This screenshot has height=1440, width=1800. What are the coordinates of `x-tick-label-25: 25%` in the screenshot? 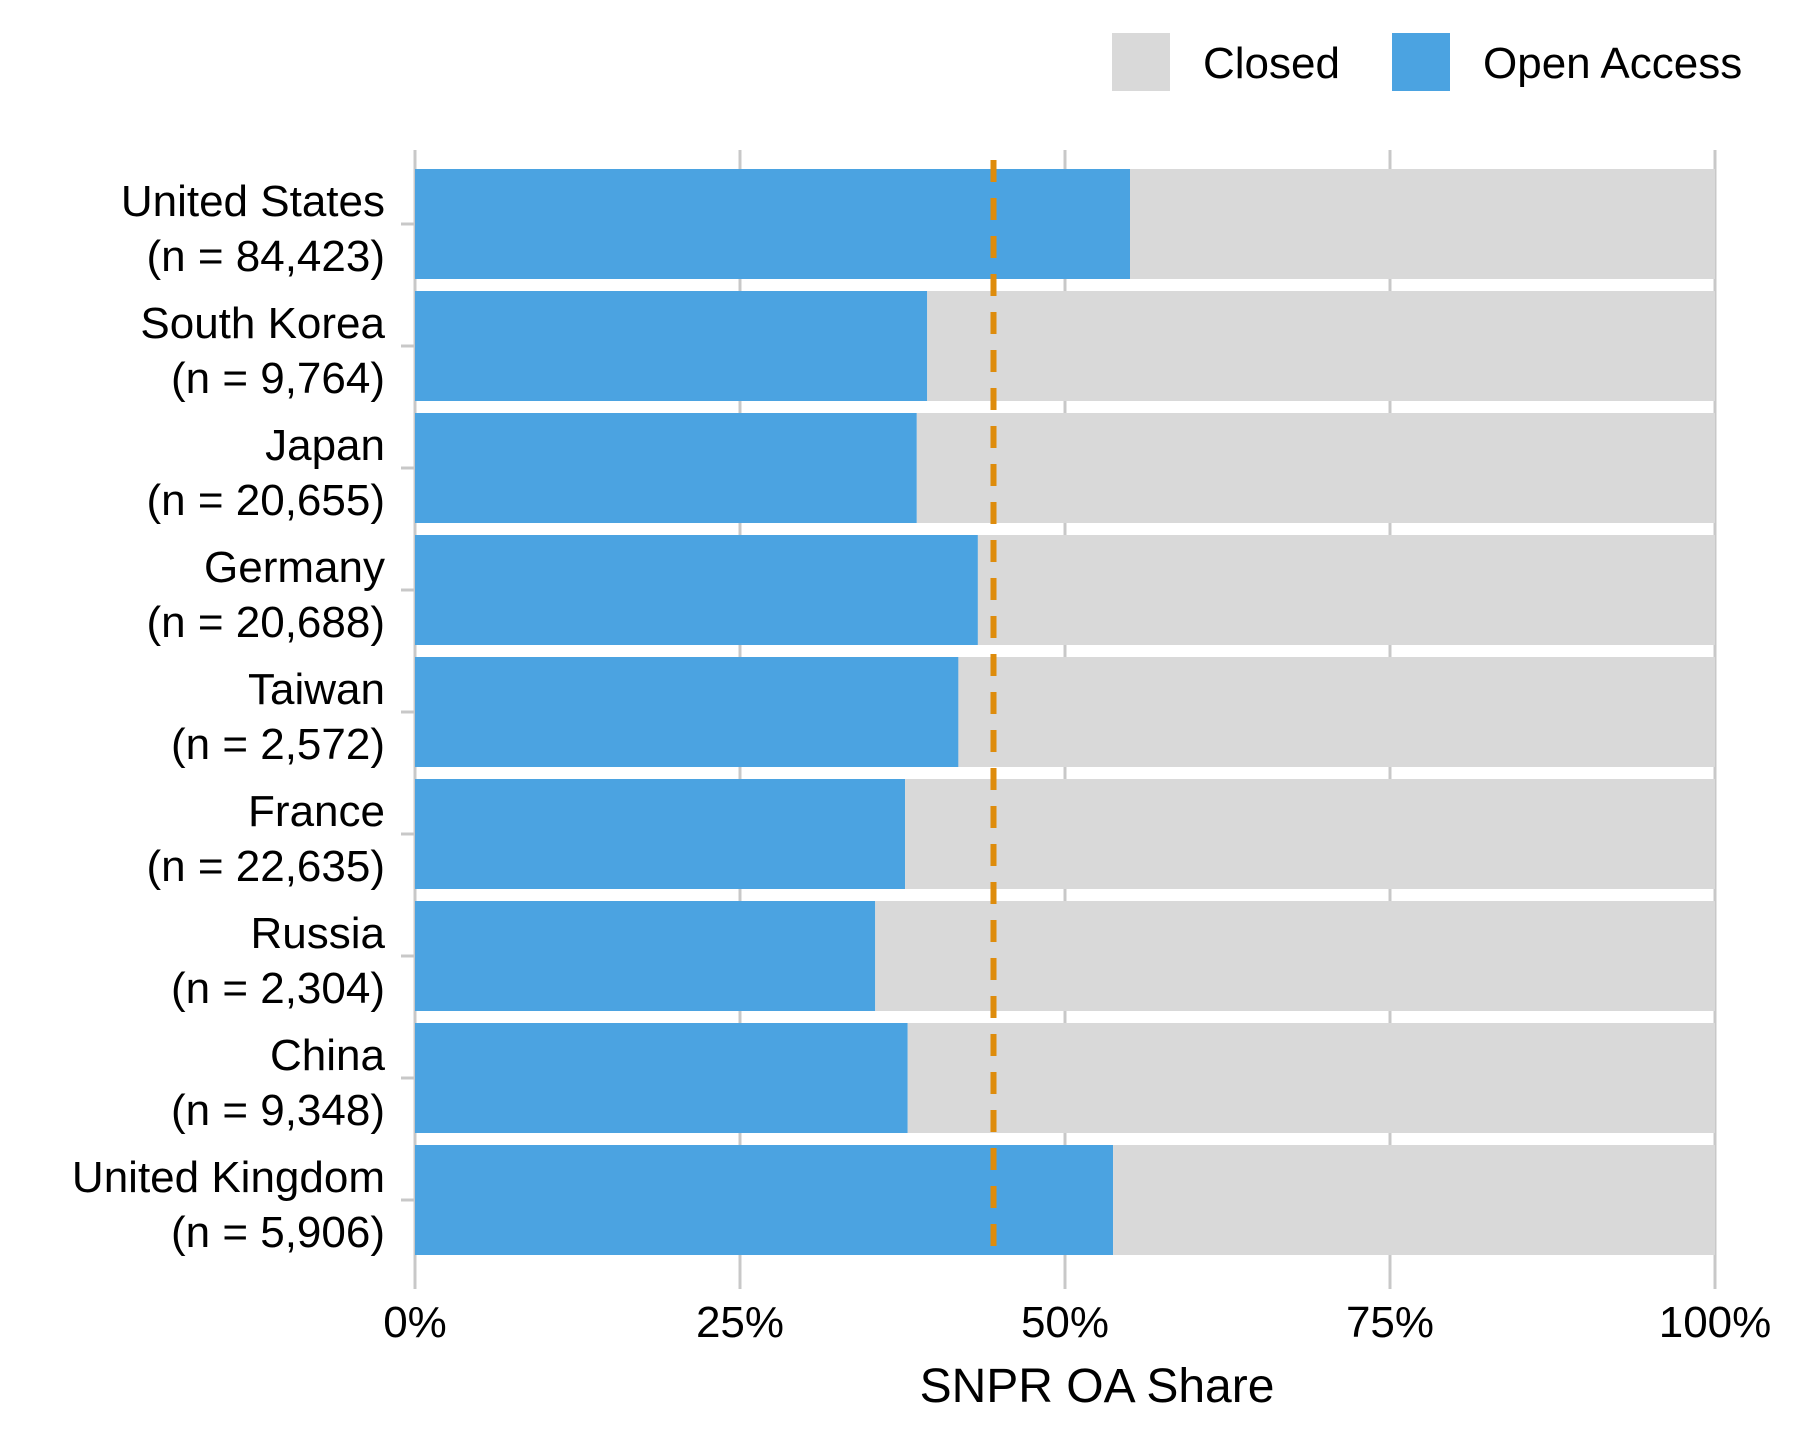 It's located at (740, 1322).